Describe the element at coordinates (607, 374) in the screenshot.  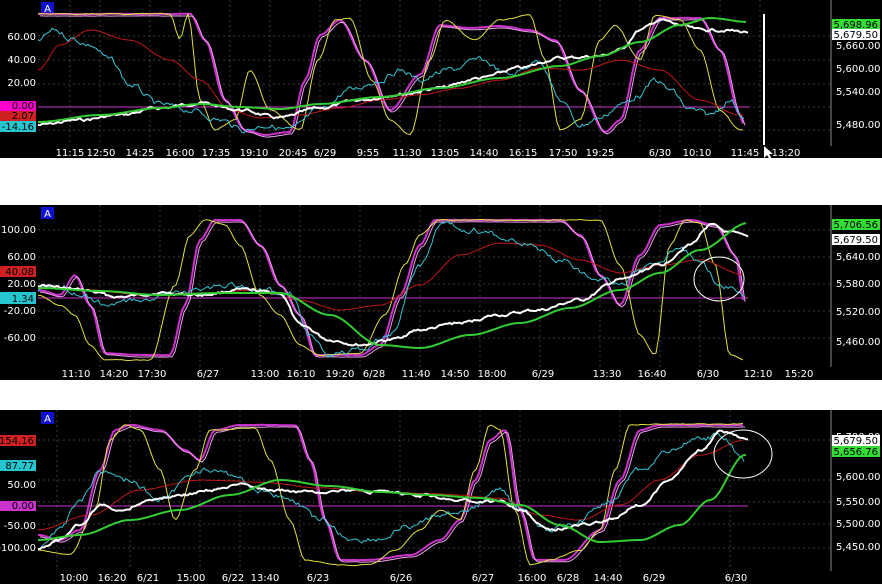
I see `x-tick-label: 13:30` at that location.